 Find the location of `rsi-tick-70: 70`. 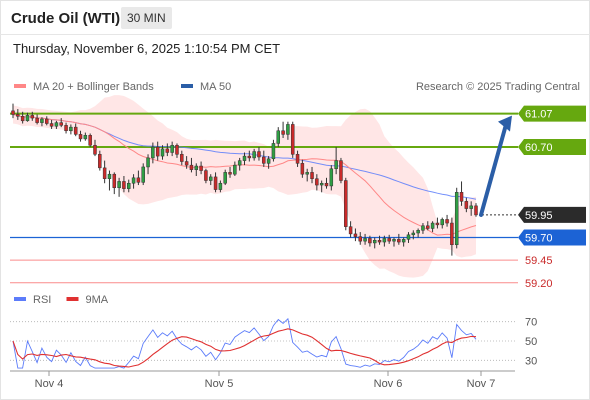

rsi-tick-70: 70 is located at coordinates (531, 323).